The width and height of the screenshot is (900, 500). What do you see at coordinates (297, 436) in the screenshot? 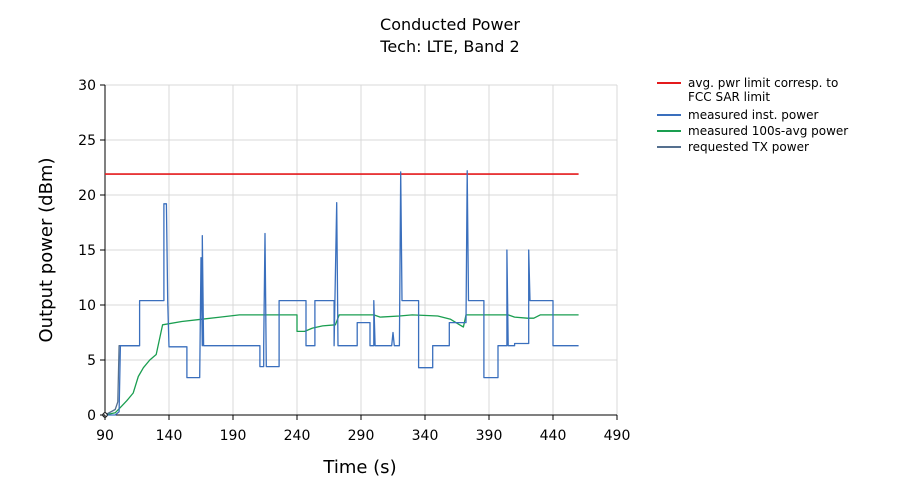
I see `x-tick-label: 240` at bounding box center [297, 436].